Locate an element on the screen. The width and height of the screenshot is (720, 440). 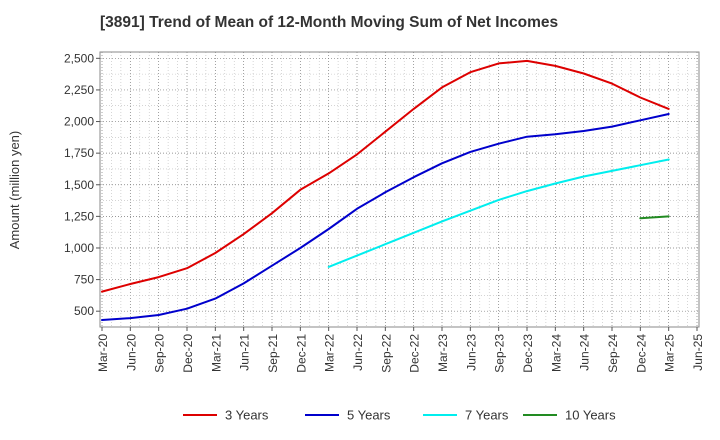
x-tick-label: Jun-21 is located at coordinates (245, 352).